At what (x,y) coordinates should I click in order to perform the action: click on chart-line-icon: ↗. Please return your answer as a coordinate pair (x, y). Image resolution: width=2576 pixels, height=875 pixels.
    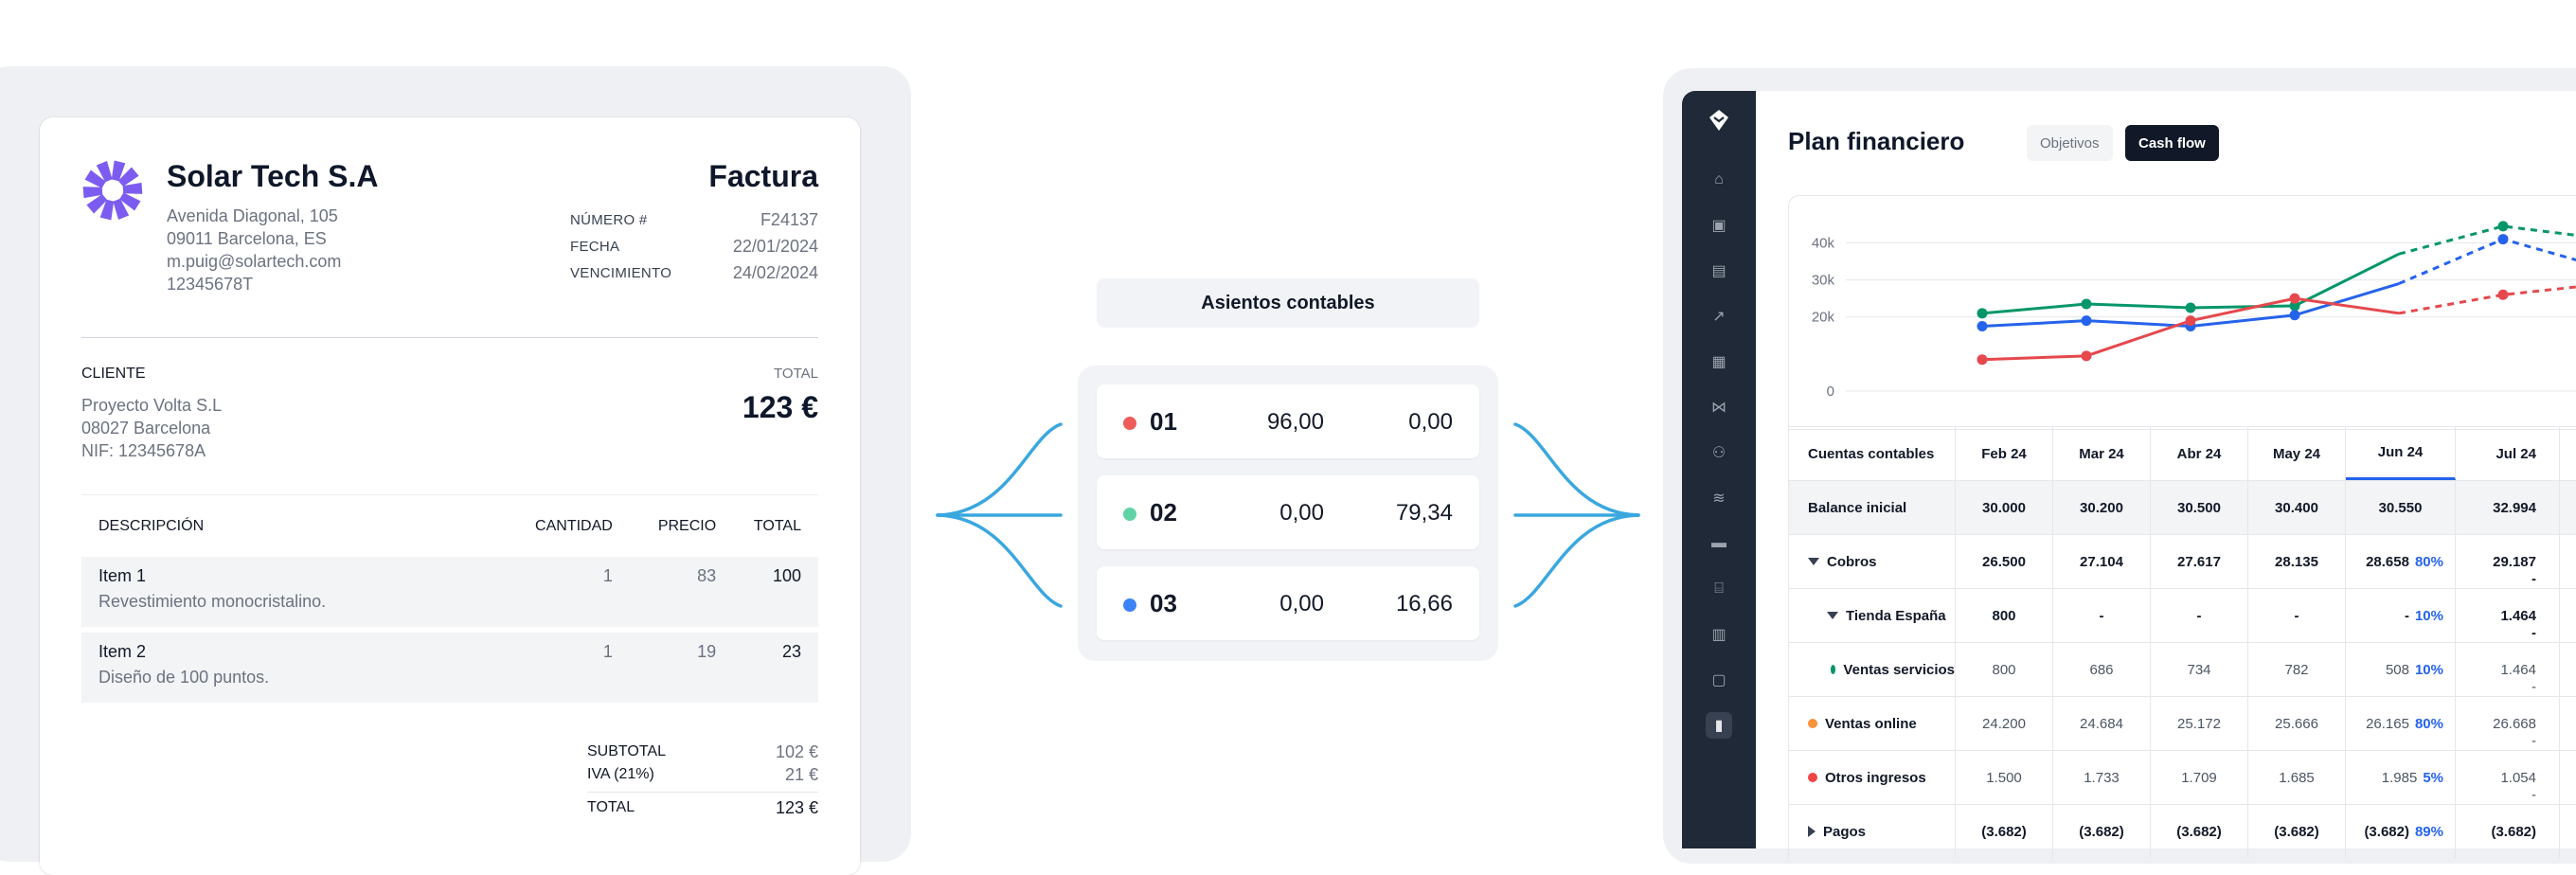
    Looking at the image, I should click on (1719, 317).